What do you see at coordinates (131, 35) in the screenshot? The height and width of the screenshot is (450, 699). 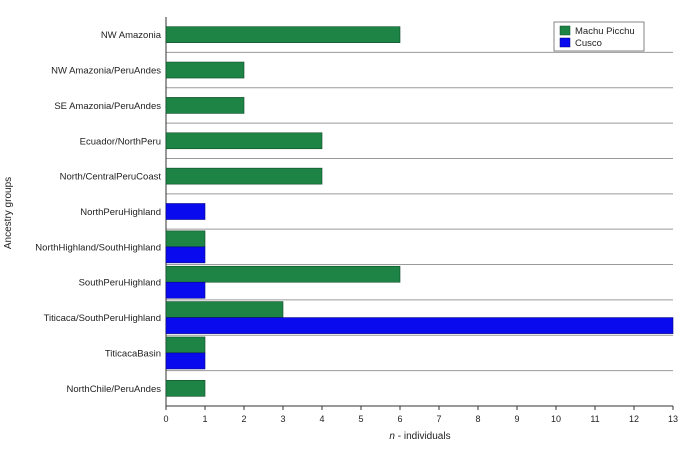 I see `category-label: NW Amazonia` at bounding box center [131, 35].